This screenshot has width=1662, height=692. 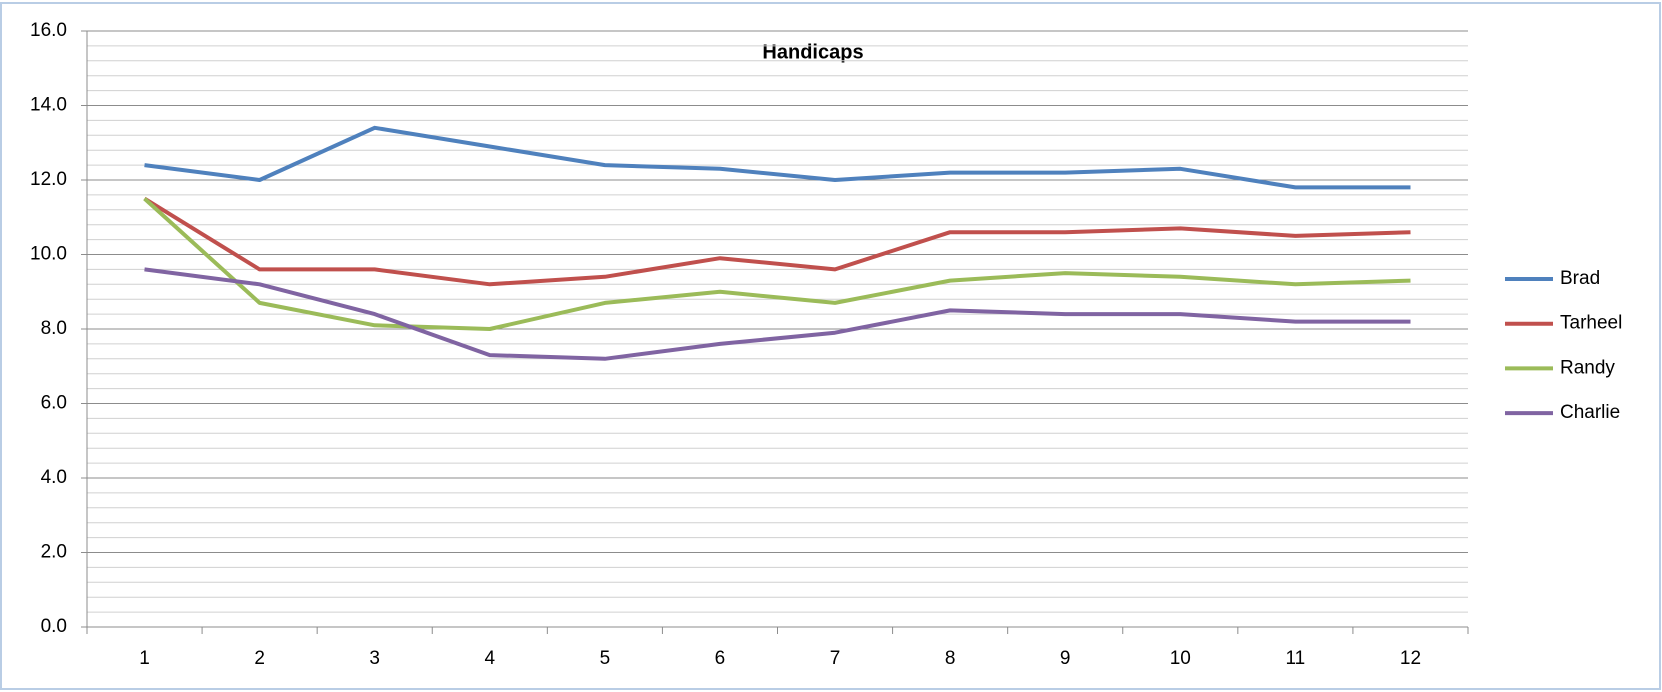 I want to click on y-tick-label: 0.0, so click(x=54, y=626).